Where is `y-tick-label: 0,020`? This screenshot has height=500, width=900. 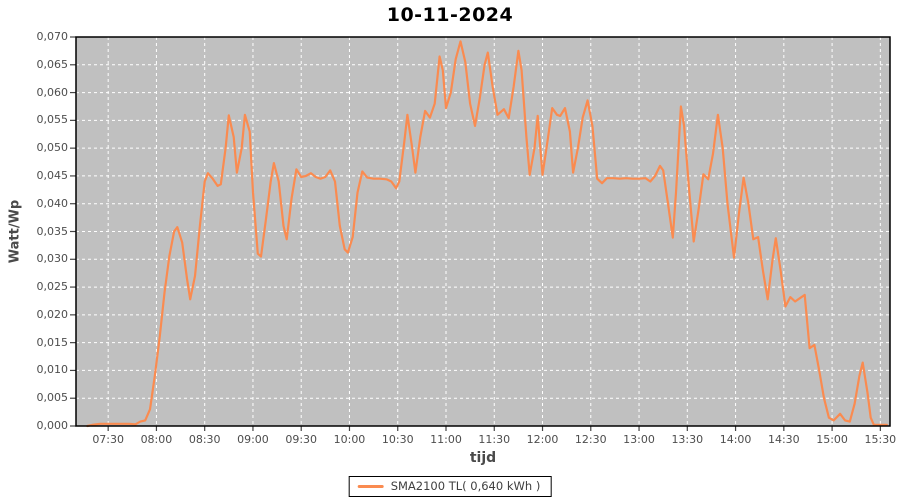
y-tick-label: 0,020 is located at coordinates (52, 314).